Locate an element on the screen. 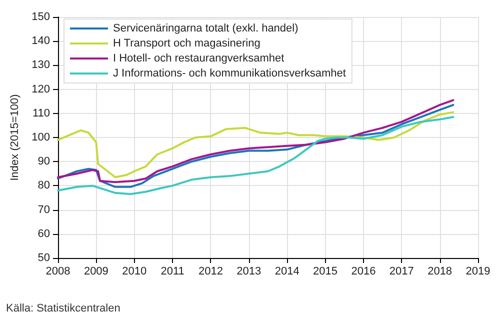 This screenshot has height=320, width=500. y-tick-label: 130 is located at coordinates (41, 65).